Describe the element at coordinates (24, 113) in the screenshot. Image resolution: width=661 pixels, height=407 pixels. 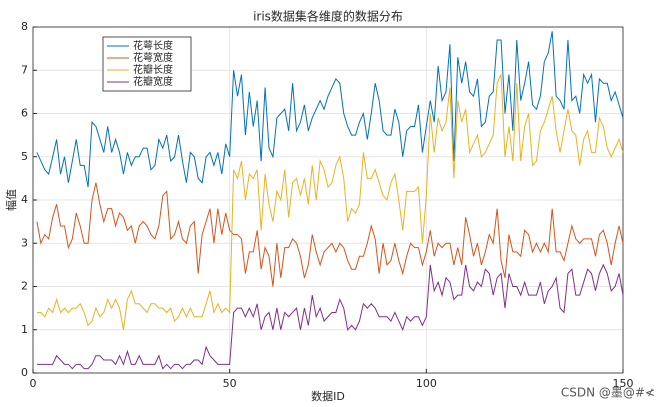
I see `y-tick-label: 6` at that location.